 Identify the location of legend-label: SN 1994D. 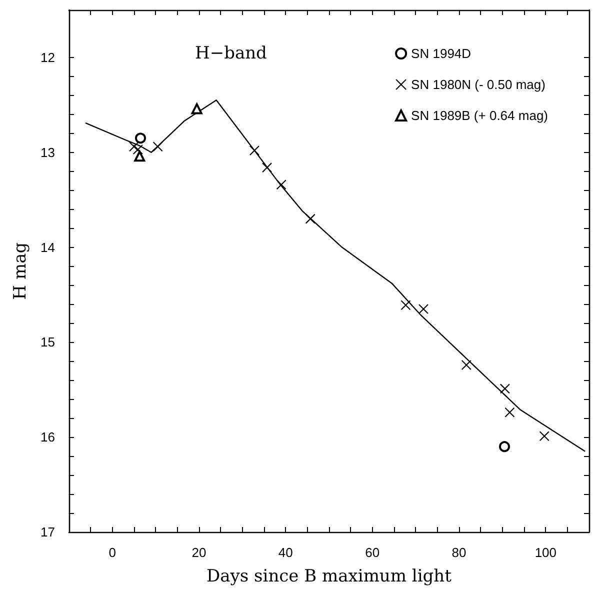
(441, 53).